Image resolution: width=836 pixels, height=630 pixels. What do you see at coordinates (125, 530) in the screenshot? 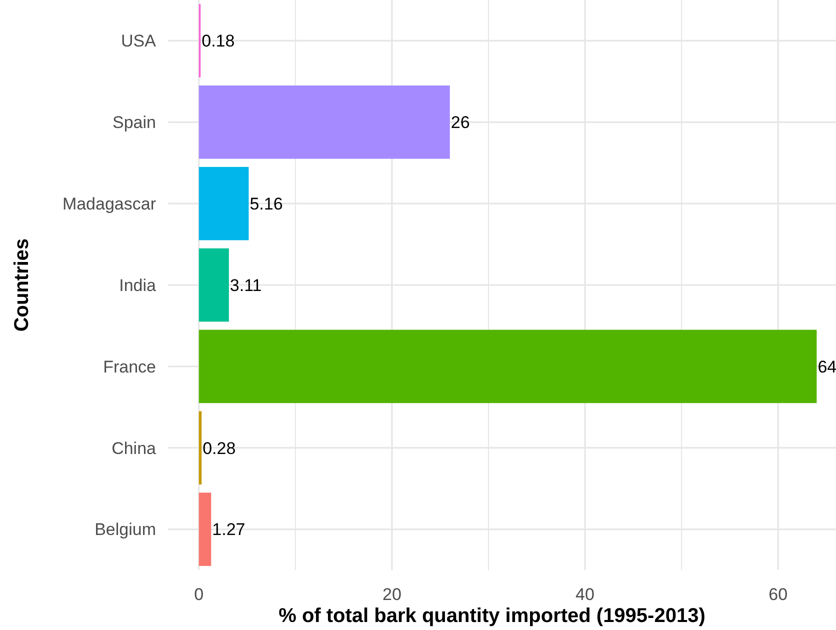
I see `y-tick-label: Belgium` at bounding box center [125, 530].